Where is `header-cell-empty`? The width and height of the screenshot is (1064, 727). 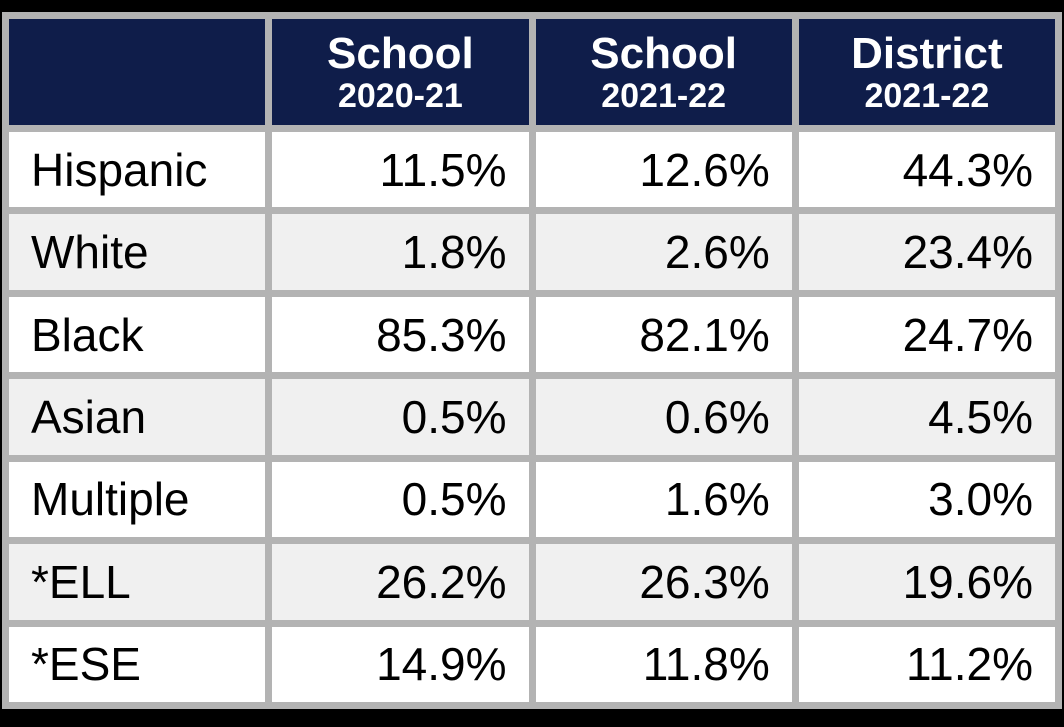
header-cell-empty is located at coordinates (137, 72).